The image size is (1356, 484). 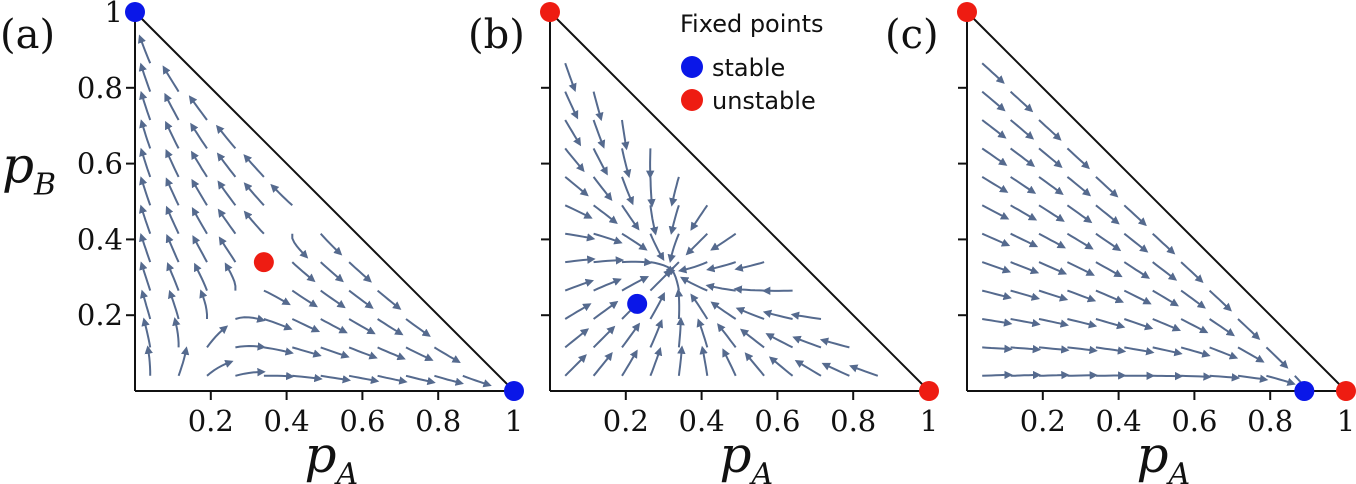 I want to click on y-tick-label: 0.6, so click(x=100, y=164).